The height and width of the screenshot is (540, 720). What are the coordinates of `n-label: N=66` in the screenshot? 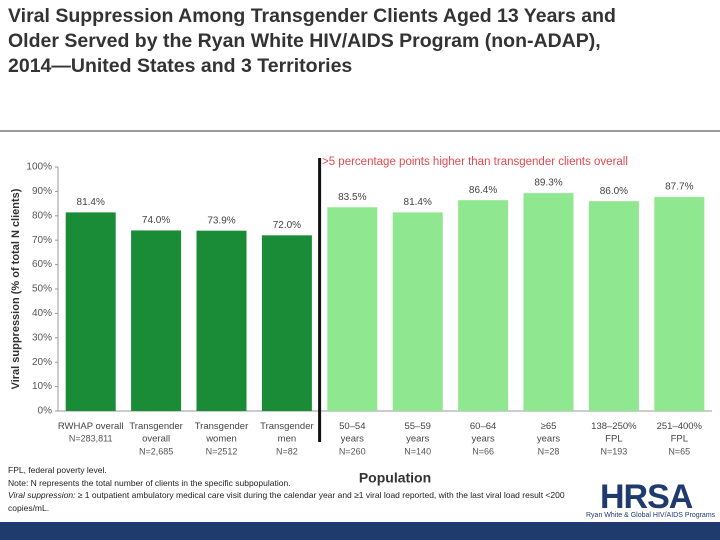 It's located at (483, 451).